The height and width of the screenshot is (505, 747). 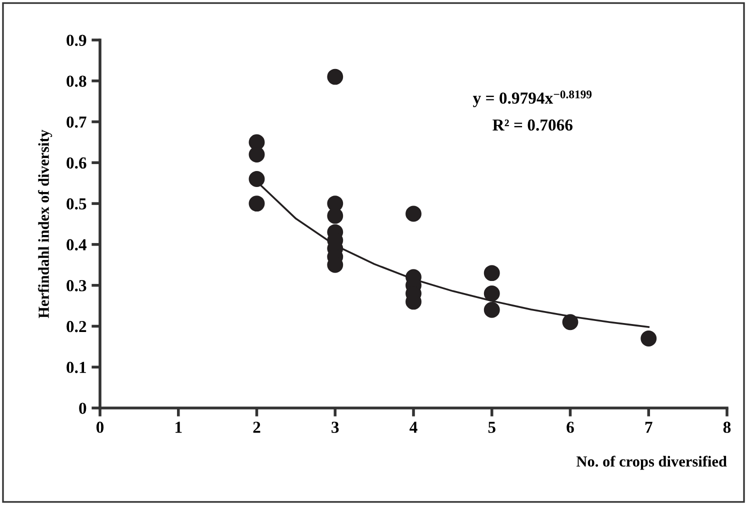 I want to click on x-tick-label: 2, so click(x=256, y=427).